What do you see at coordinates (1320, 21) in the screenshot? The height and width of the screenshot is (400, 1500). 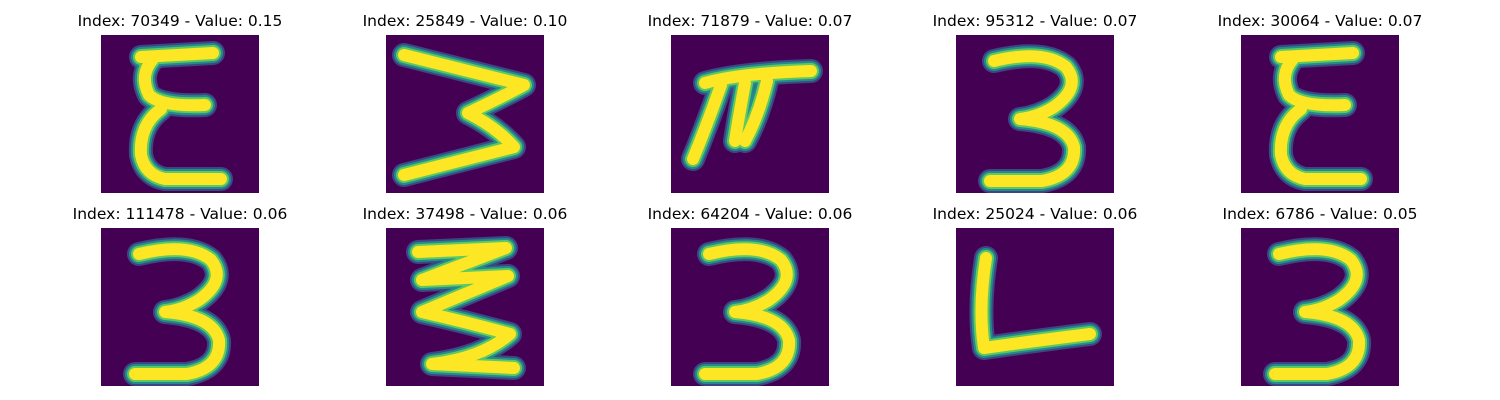 I see `panel-title: Index: 30064 - Value: 0.07` at bounding box center [1320, 21].